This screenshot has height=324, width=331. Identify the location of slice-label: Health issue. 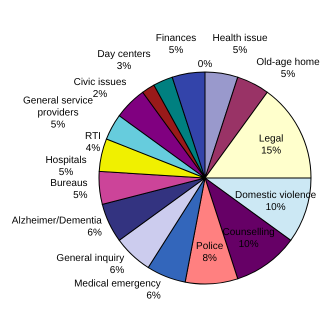
(240, 38).